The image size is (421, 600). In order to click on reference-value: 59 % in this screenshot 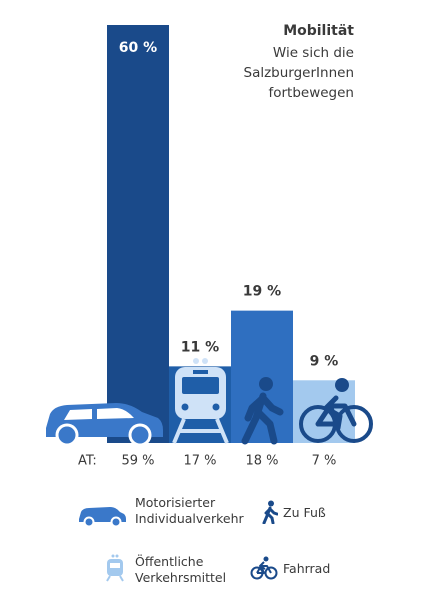, I will do `click(137, 461)`.